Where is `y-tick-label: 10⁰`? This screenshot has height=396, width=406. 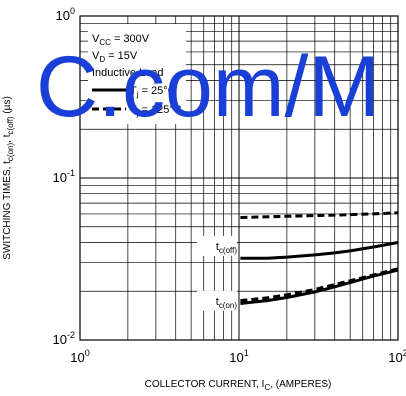
y-tick-label: 10⁰ is located at coordinates (65, 14).